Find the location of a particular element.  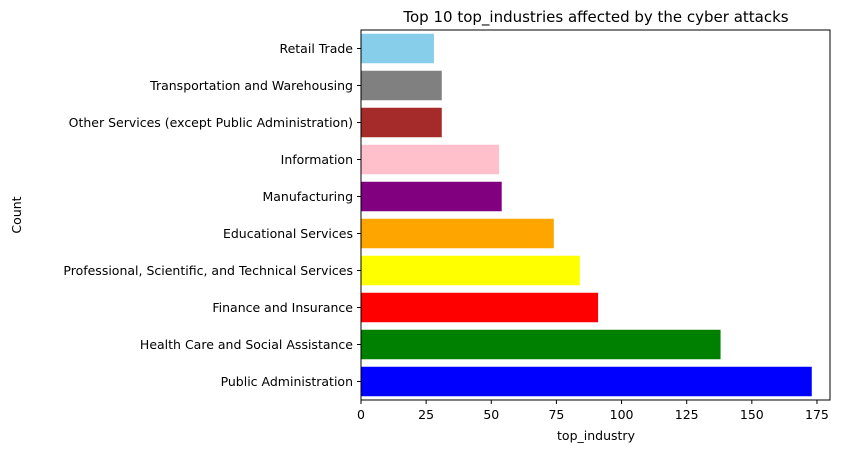

y-tick-label: Educational Services is located at coordinates (288, 233).